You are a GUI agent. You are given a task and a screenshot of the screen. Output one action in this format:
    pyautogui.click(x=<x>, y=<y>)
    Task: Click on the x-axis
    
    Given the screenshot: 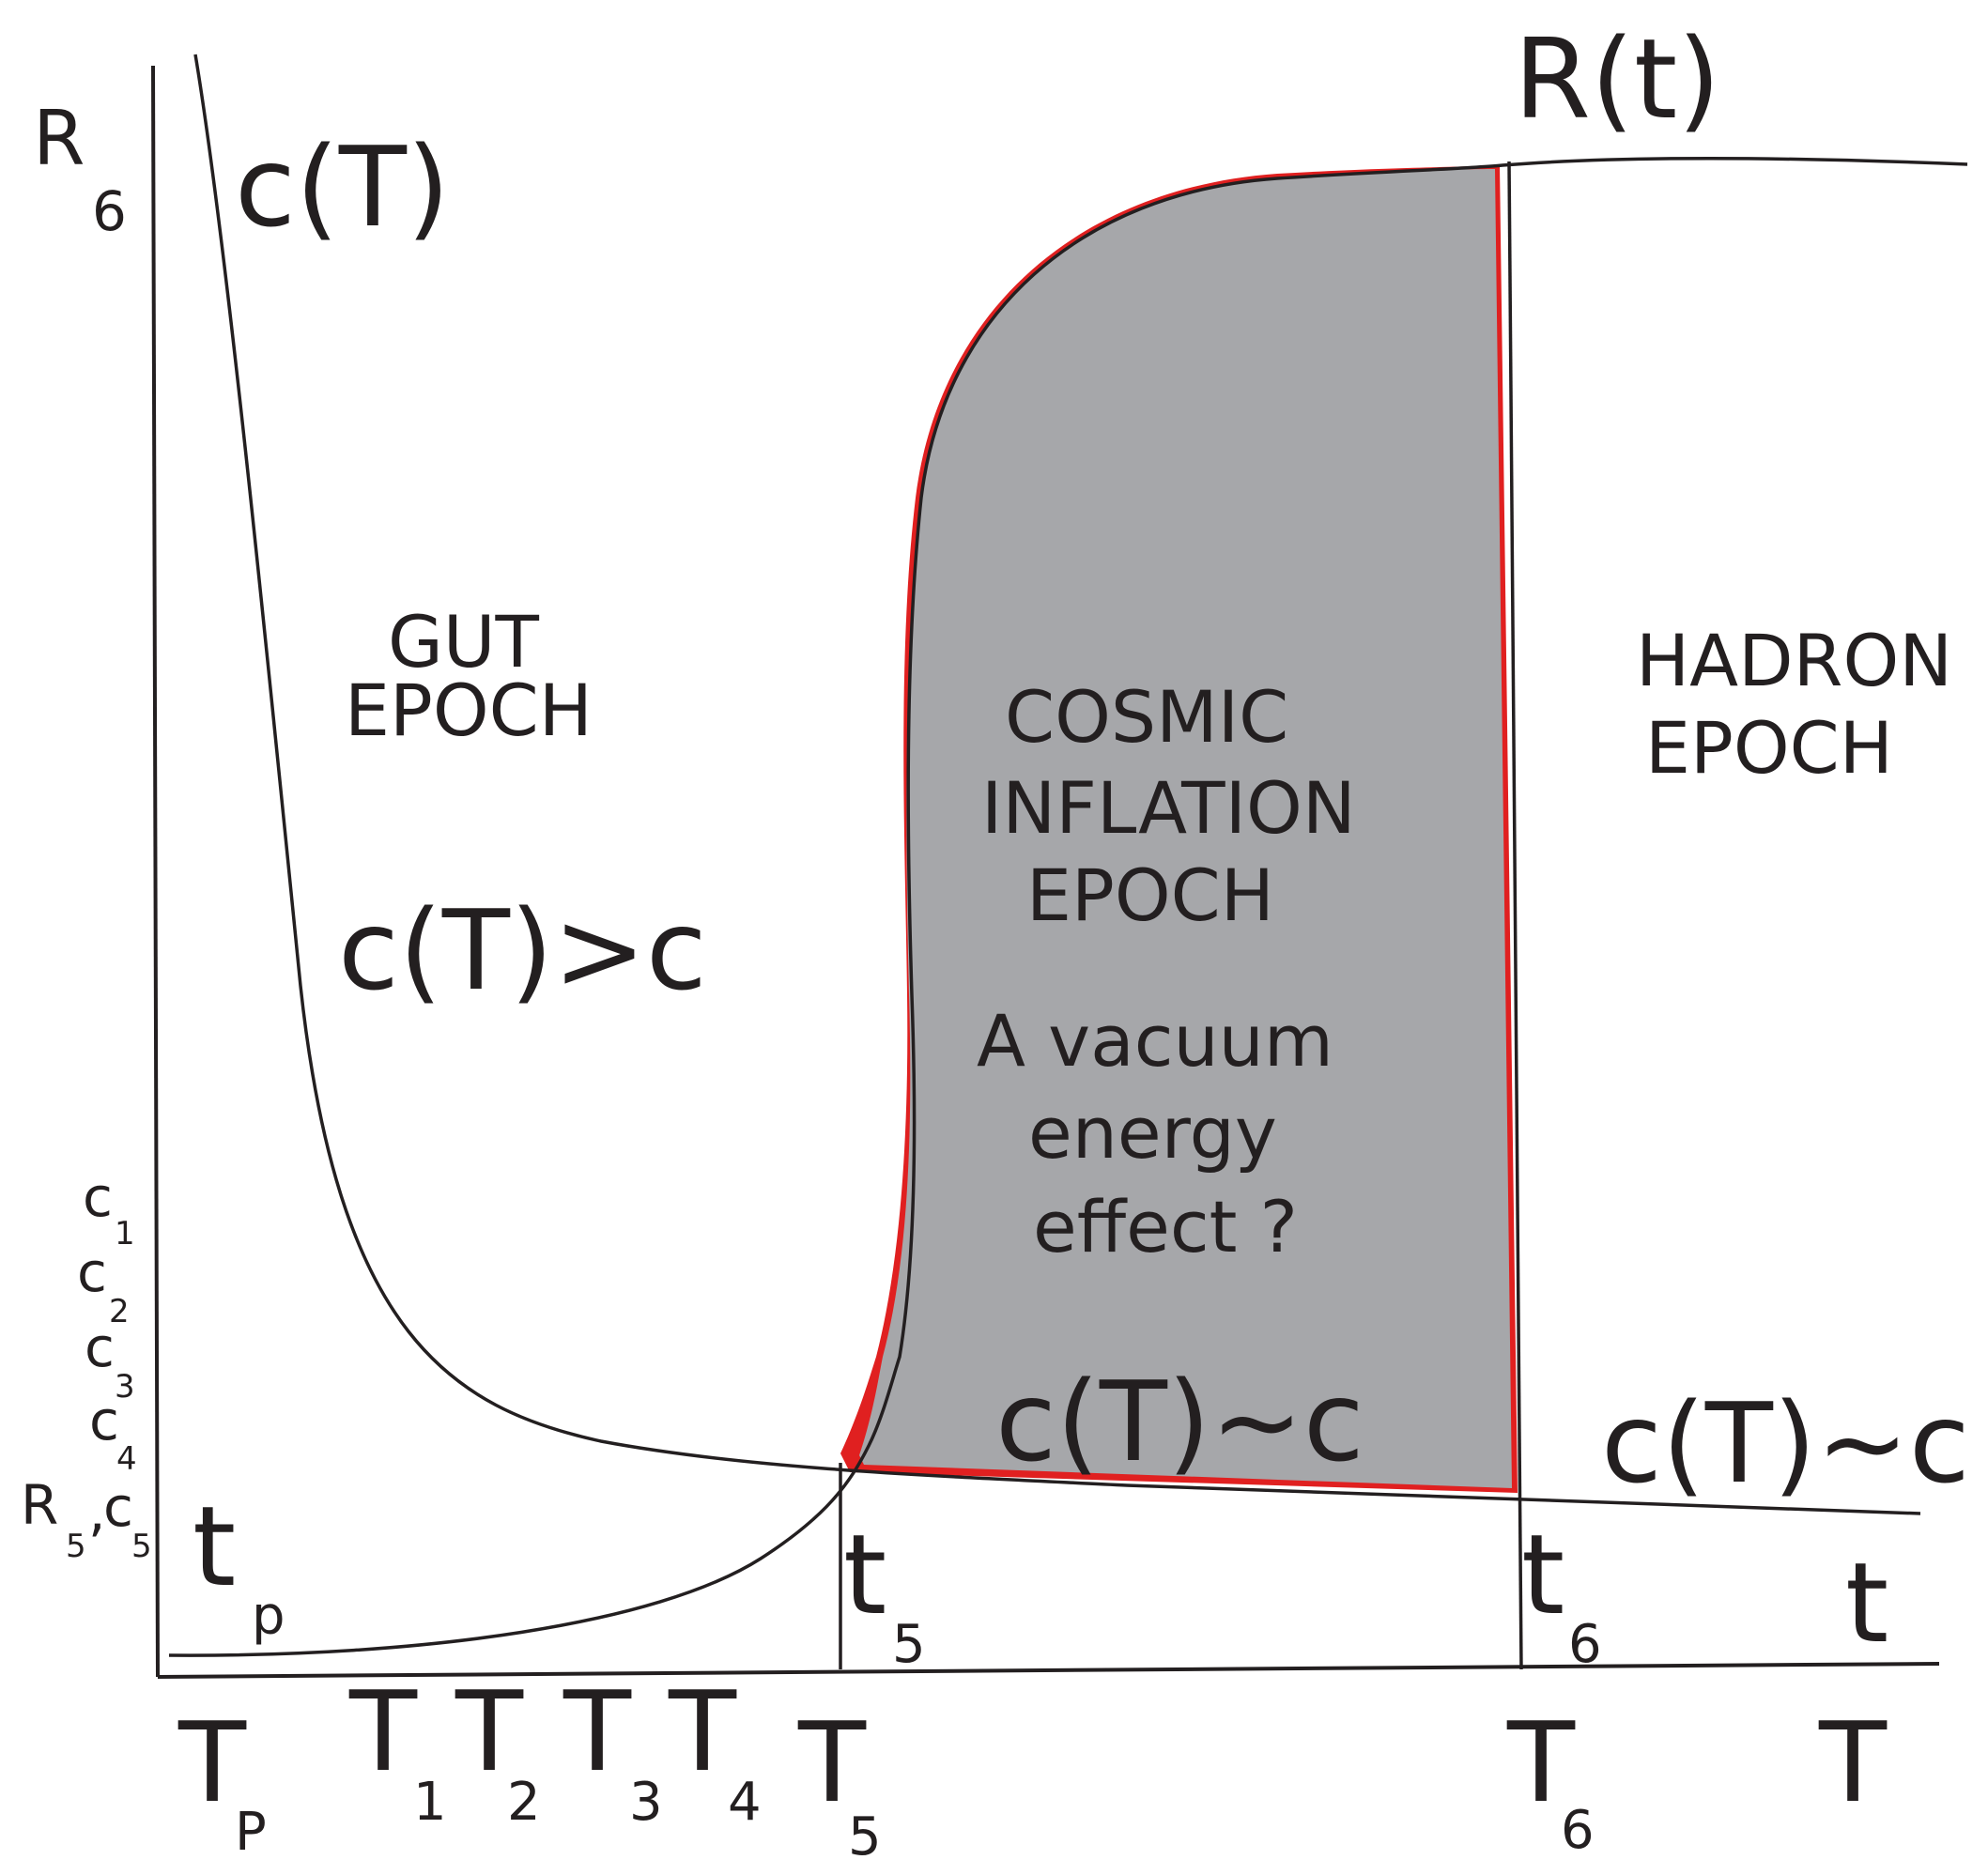 What is the action you would take?
    pyautogui.click(x=1048, y=1670)
    